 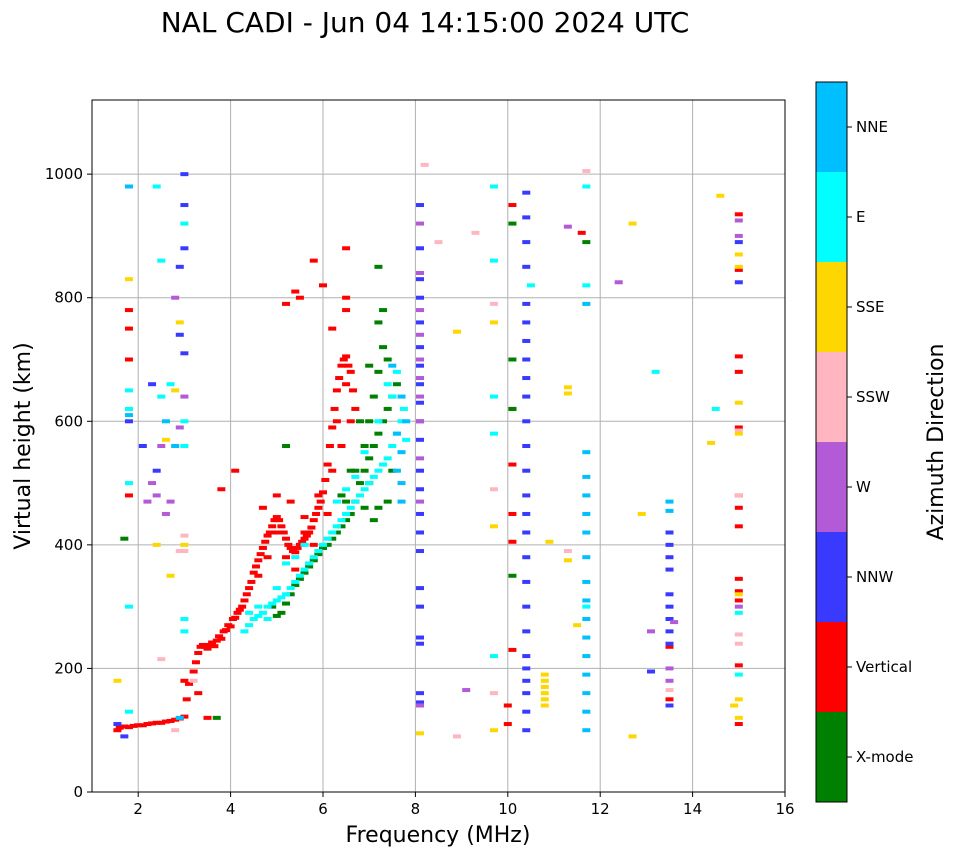 What do you see at coordinates (860, 217) in the screenshot?
I see `colorbar-label-e: E` at bounding box center [860, 217].